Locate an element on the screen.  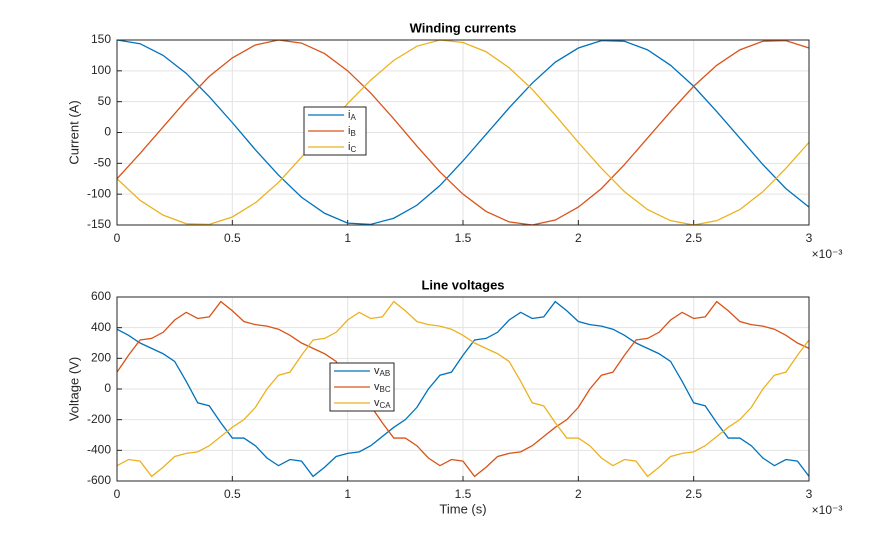
y-tick-label: 600 is located at coordinates (101, 296).